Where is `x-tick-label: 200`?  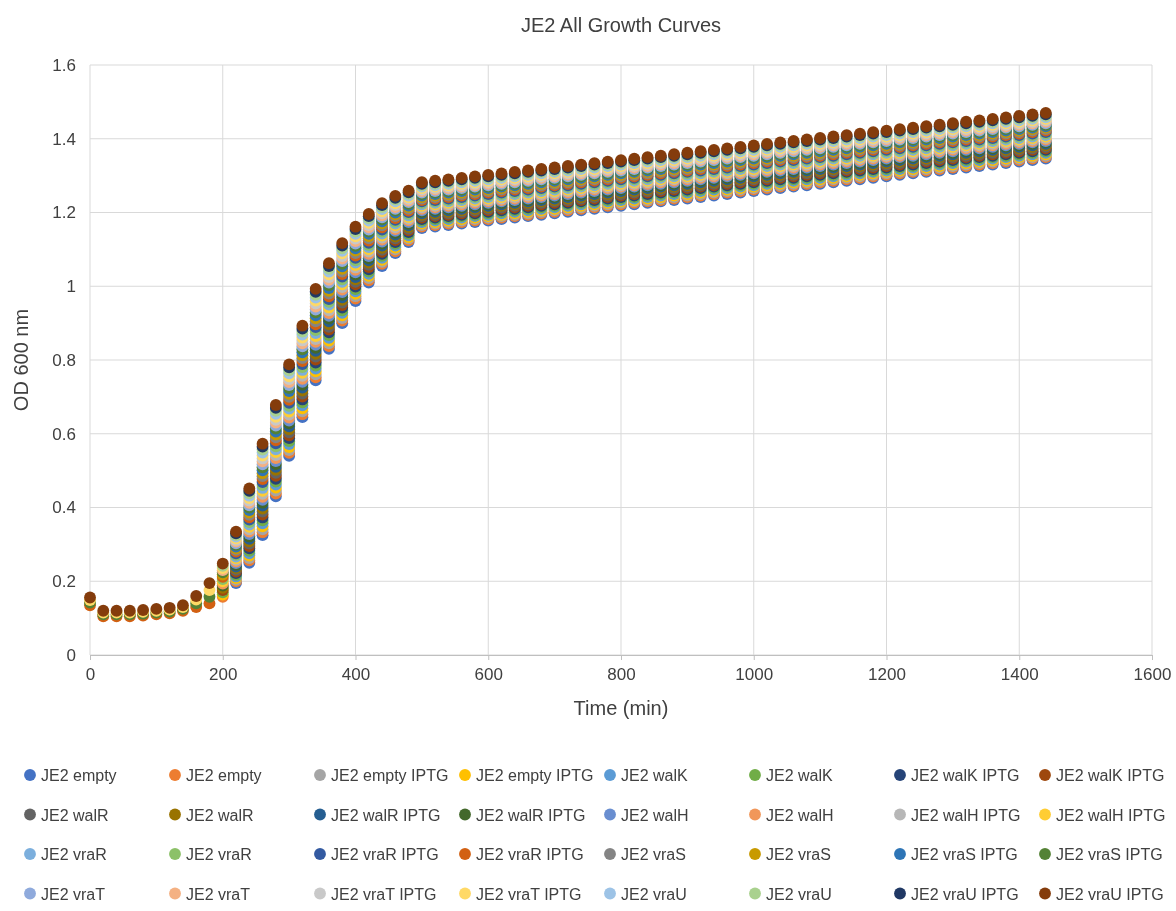 x-tick-label: 200 is located at coordinates (223, 675).